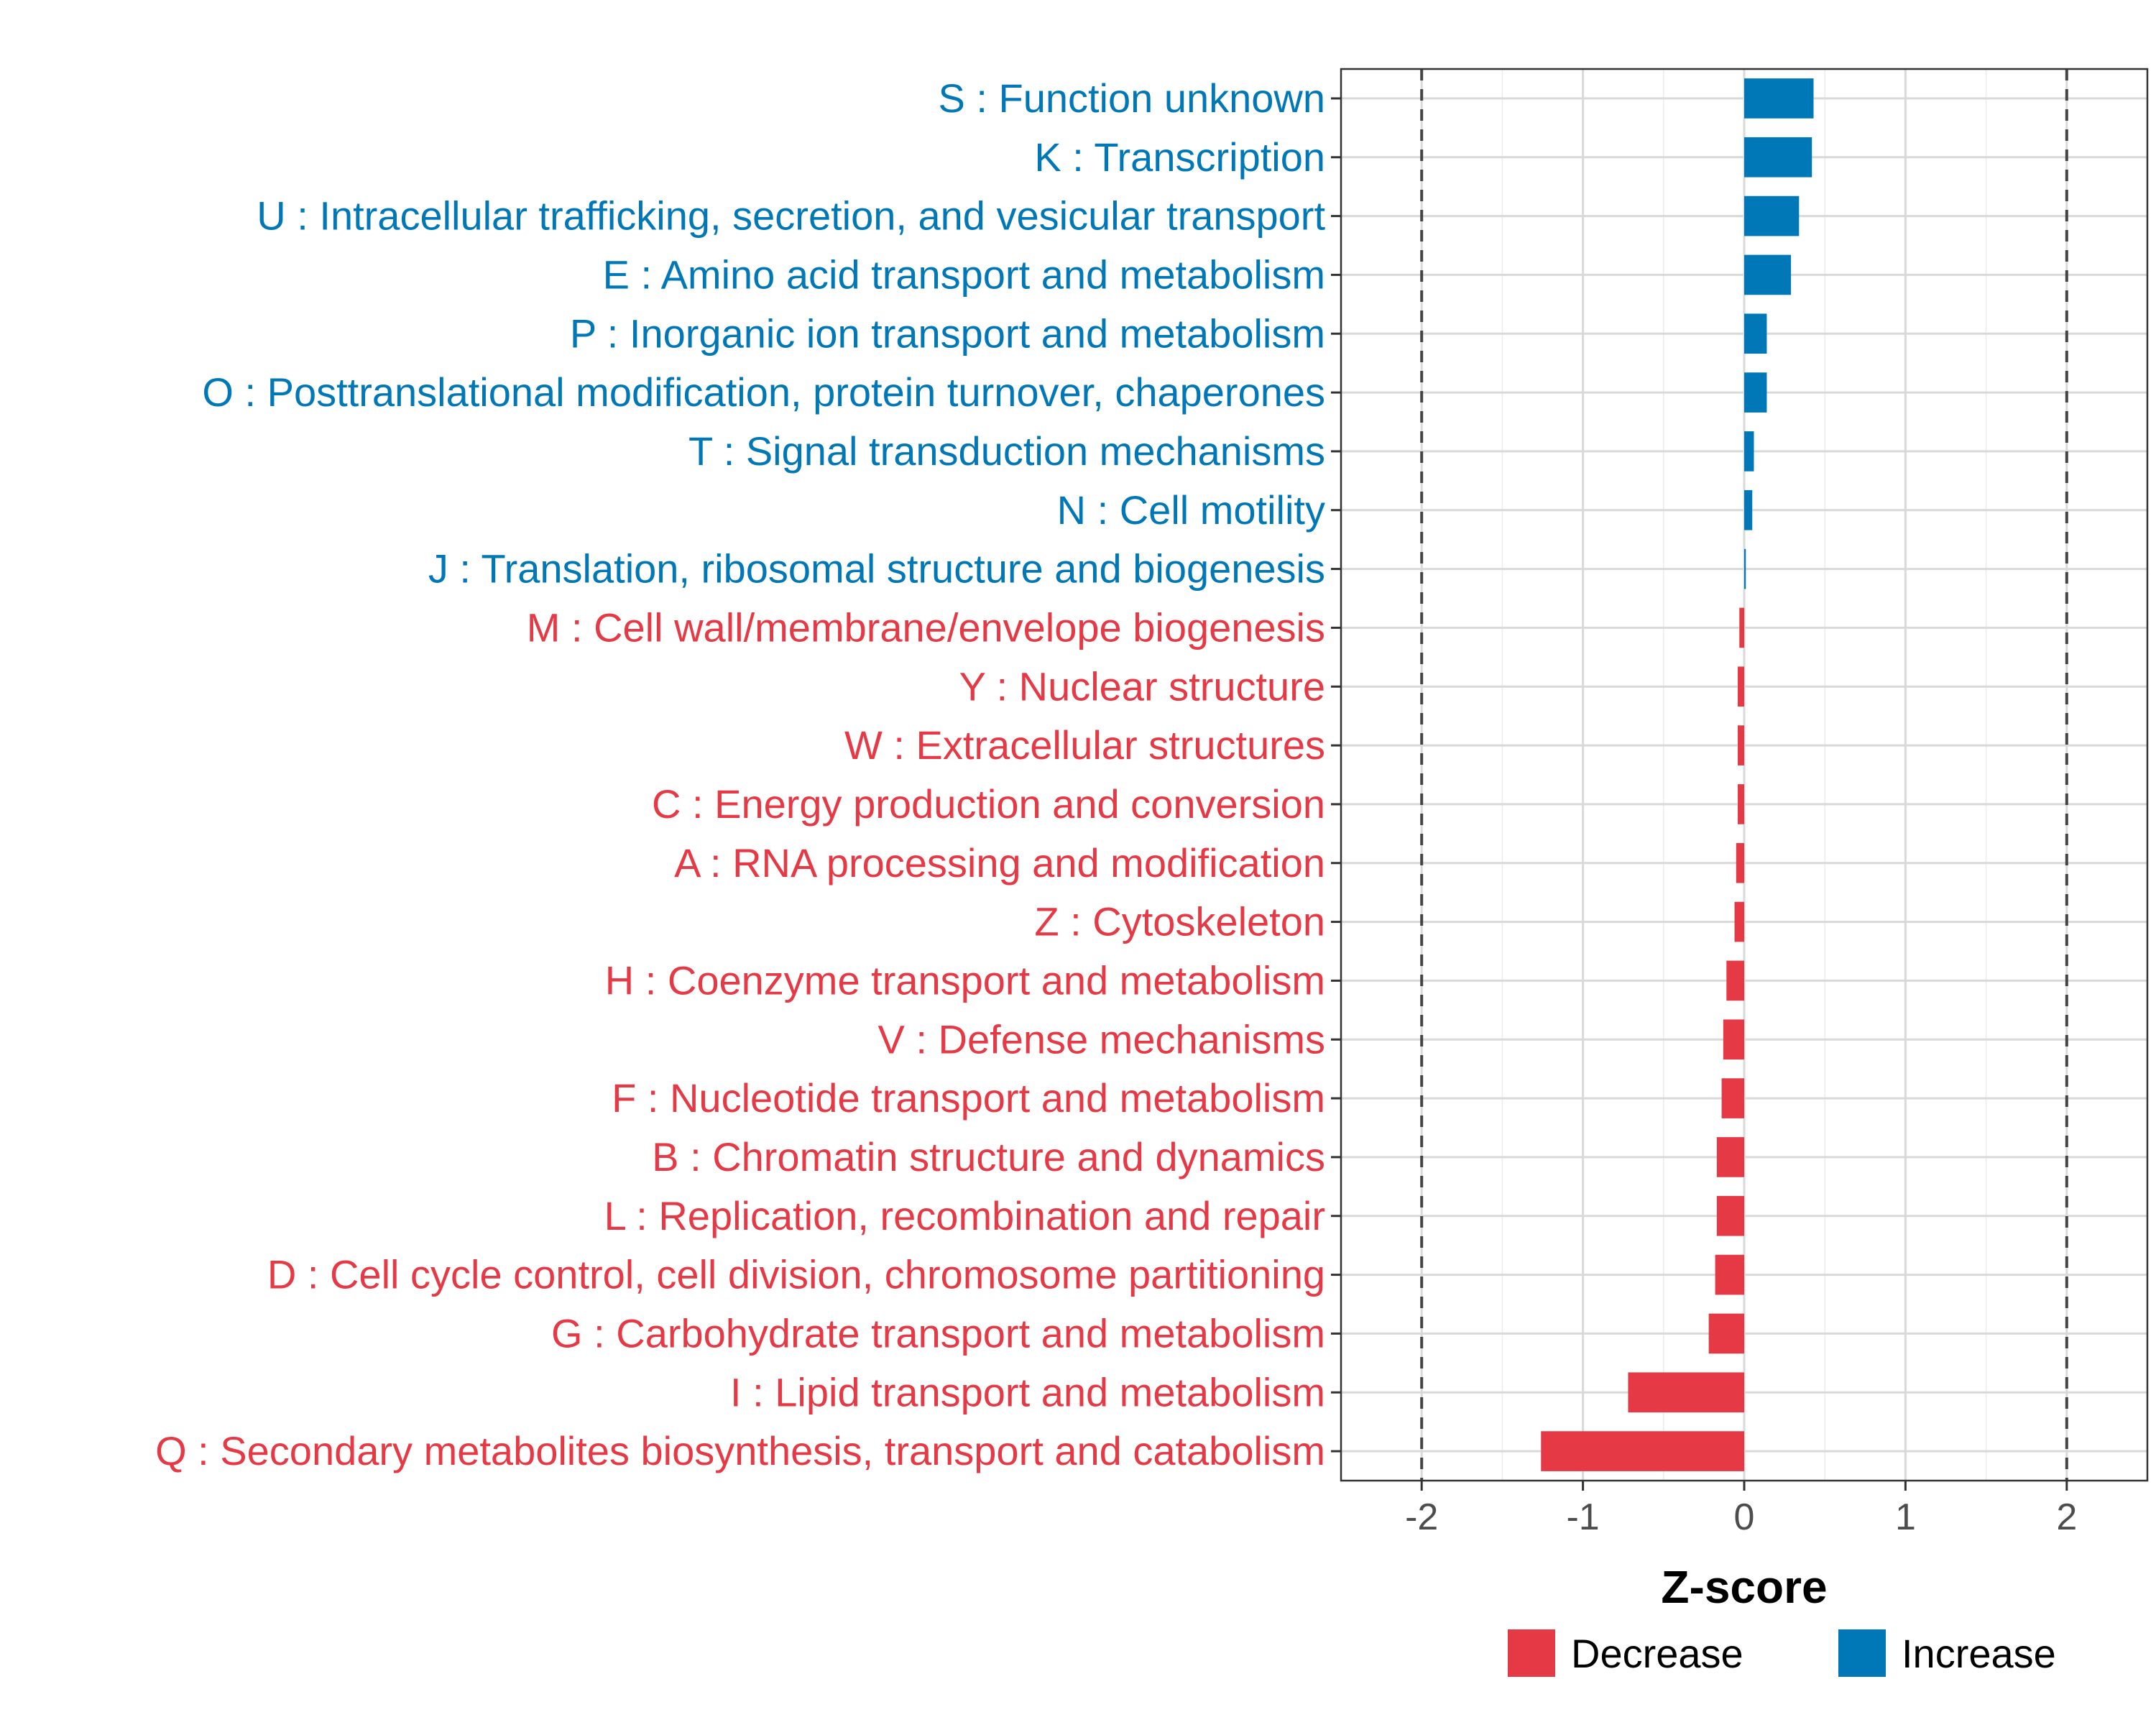 This screenshot has height=1725, width=2156. I want to click on category-label: V : Defense mechanisms, so click(1101, 1039).